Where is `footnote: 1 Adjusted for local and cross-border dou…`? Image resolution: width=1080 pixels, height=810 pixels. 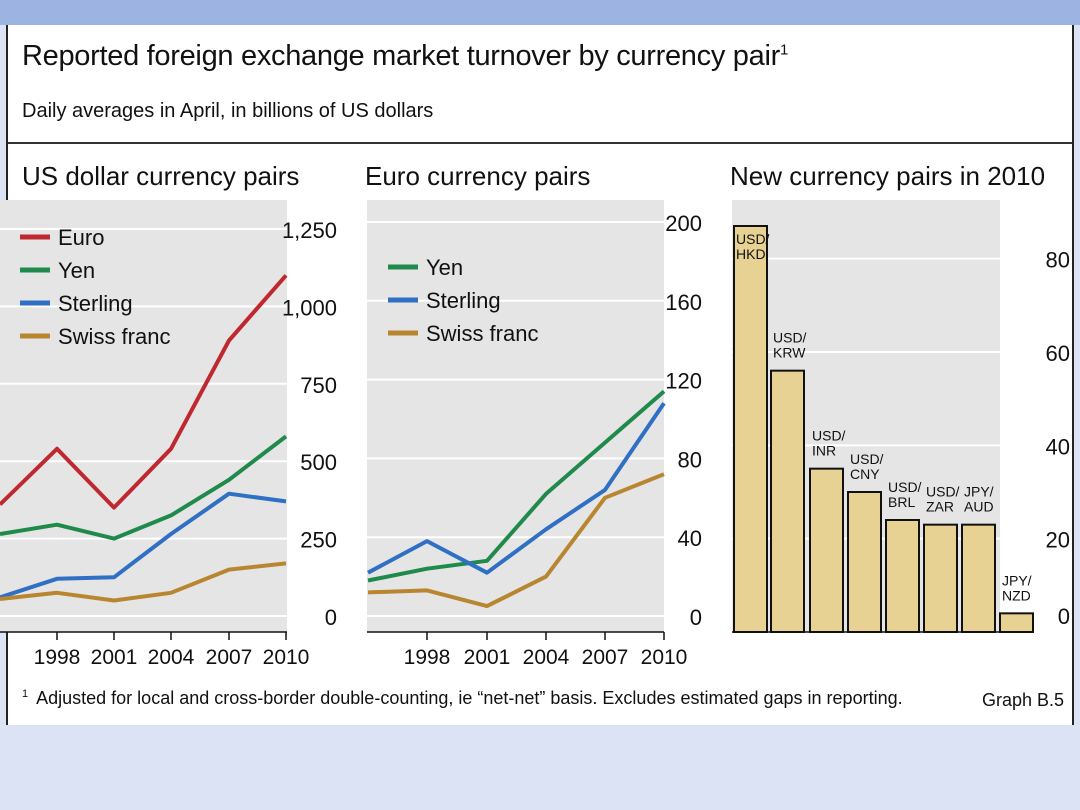 footnote: 1 Adjusted for local and cross-border dou… is located at coordinates (462, 698).